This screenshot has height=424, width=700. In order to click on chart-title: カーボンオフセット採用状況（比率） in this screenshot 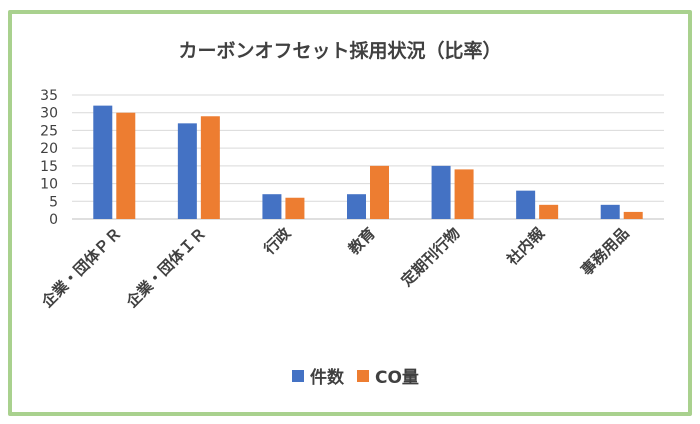, I will do `click(339, 50)`.